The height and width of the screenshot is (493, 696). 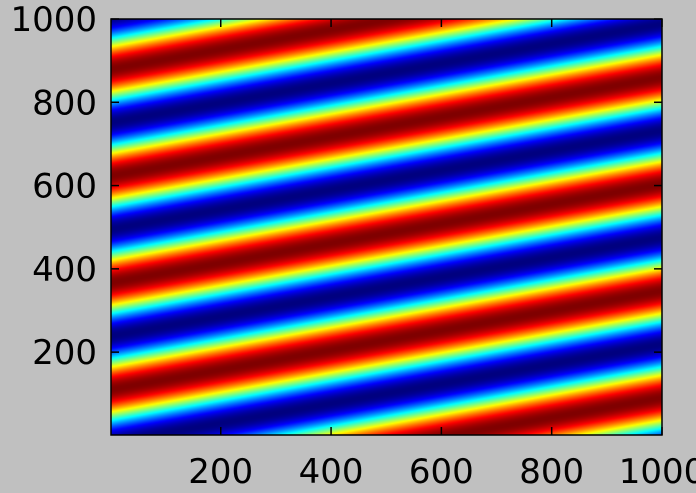 I want to click on x-tick-label: 600, so click(x=441, y=472).